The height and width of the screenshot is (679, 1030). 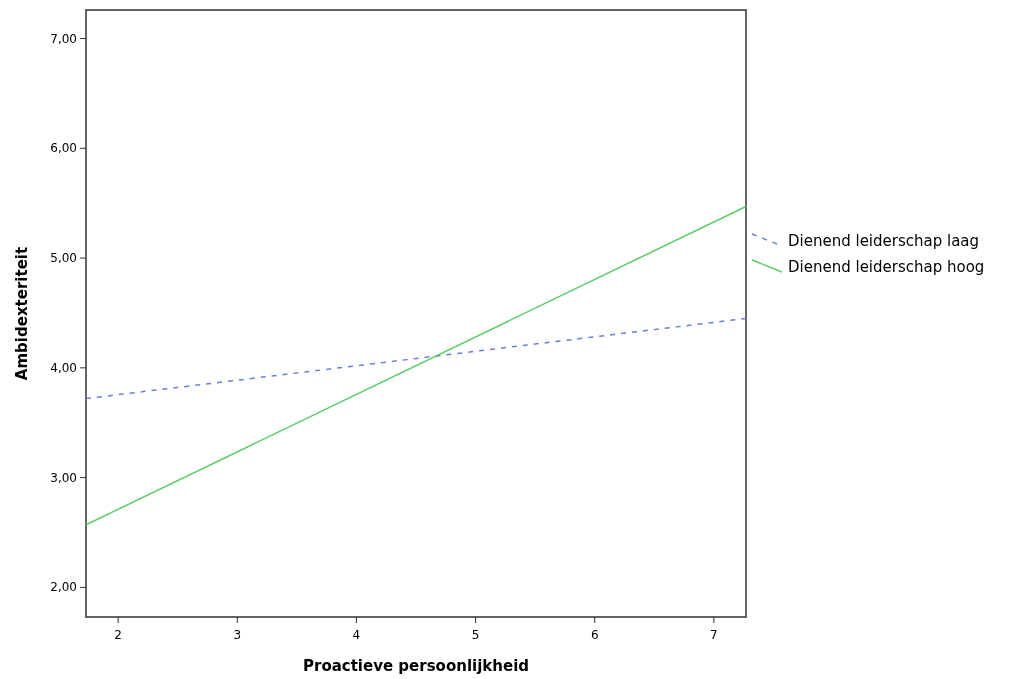 I want to click on y-tick-label: 6,00, so click(x=63, y=148).